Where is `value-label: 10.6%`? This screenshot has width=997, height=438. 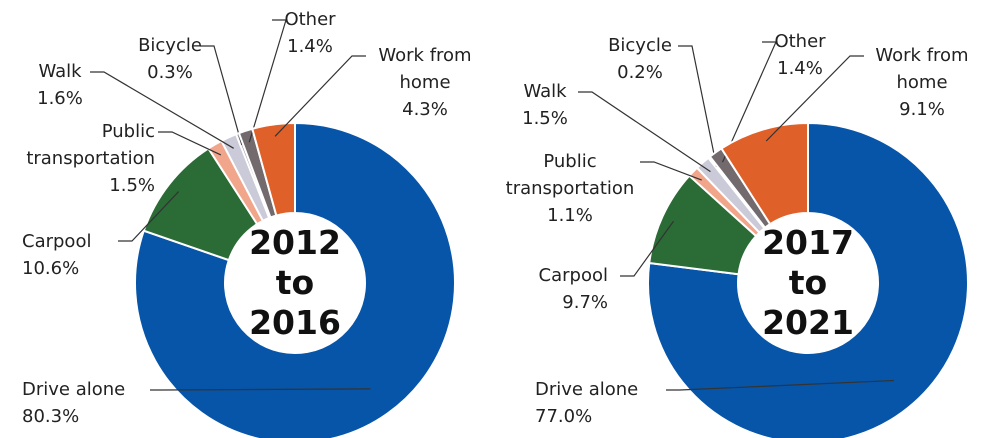 value-label: 10.6% is located at coordinates (51, 268).